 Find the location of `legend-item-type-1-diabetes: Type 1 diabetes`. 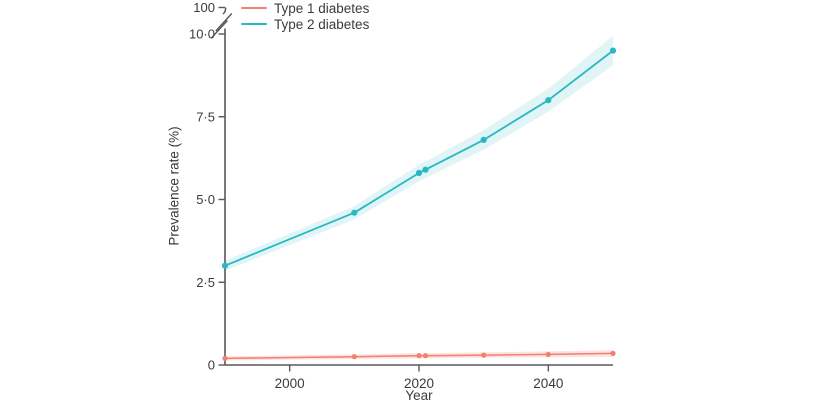

legend-item-type-1-diabetes: Type 1 diabetes is located at coordinates (305, 8).